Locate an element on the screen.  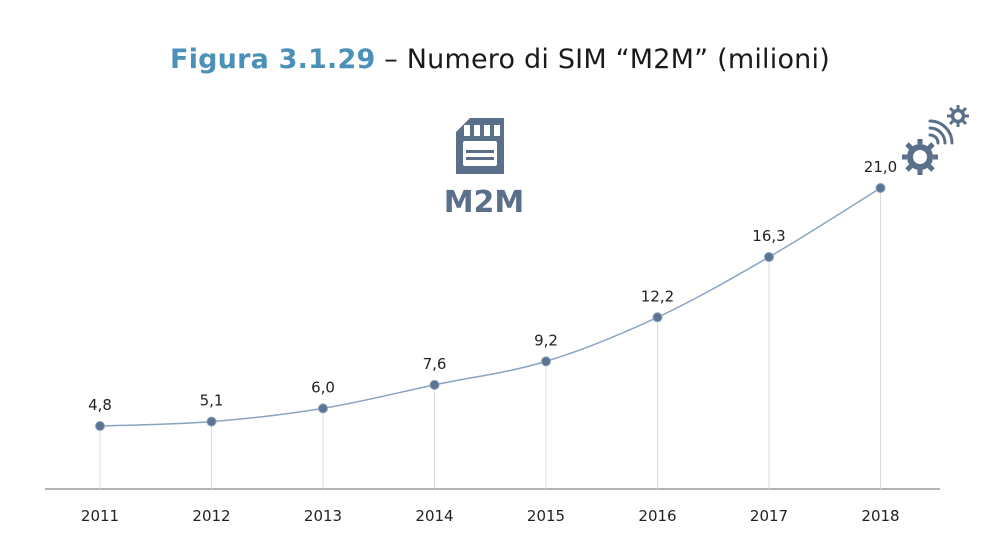
x-tick-label-2011: 2011 is located at coordinates (100, 516).